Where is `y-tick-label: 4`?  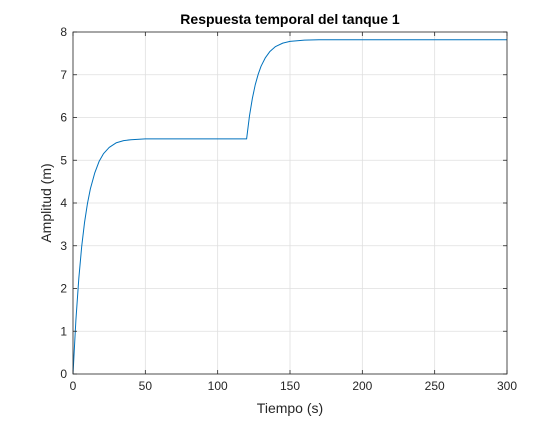 y-tick-label: 4 is located at coordinates (63, 203).